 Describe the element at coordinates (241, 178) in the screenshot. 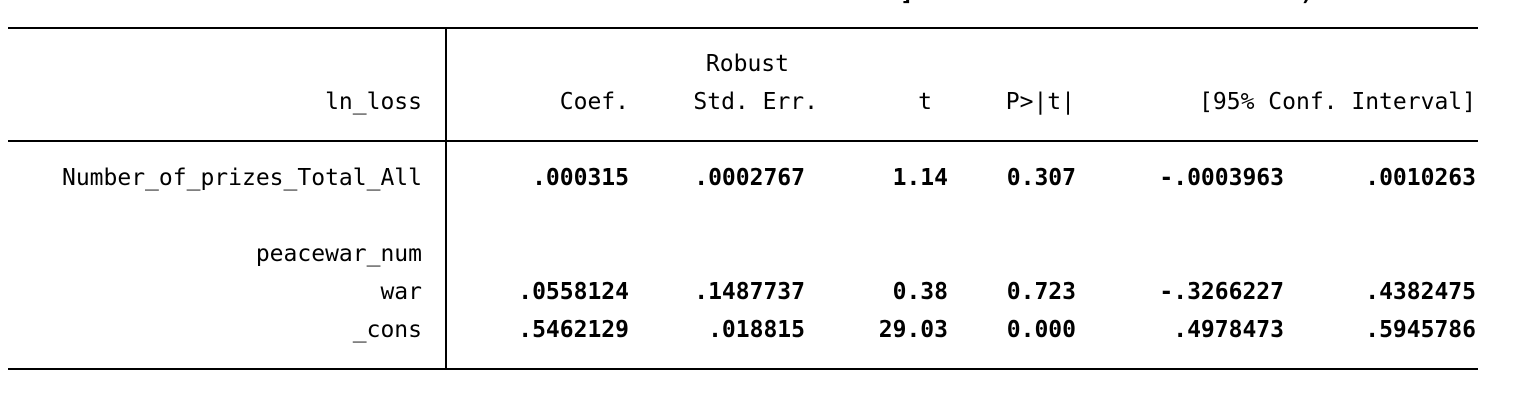

I see `row-label: Number_of_prizes_Total_All` at that location.